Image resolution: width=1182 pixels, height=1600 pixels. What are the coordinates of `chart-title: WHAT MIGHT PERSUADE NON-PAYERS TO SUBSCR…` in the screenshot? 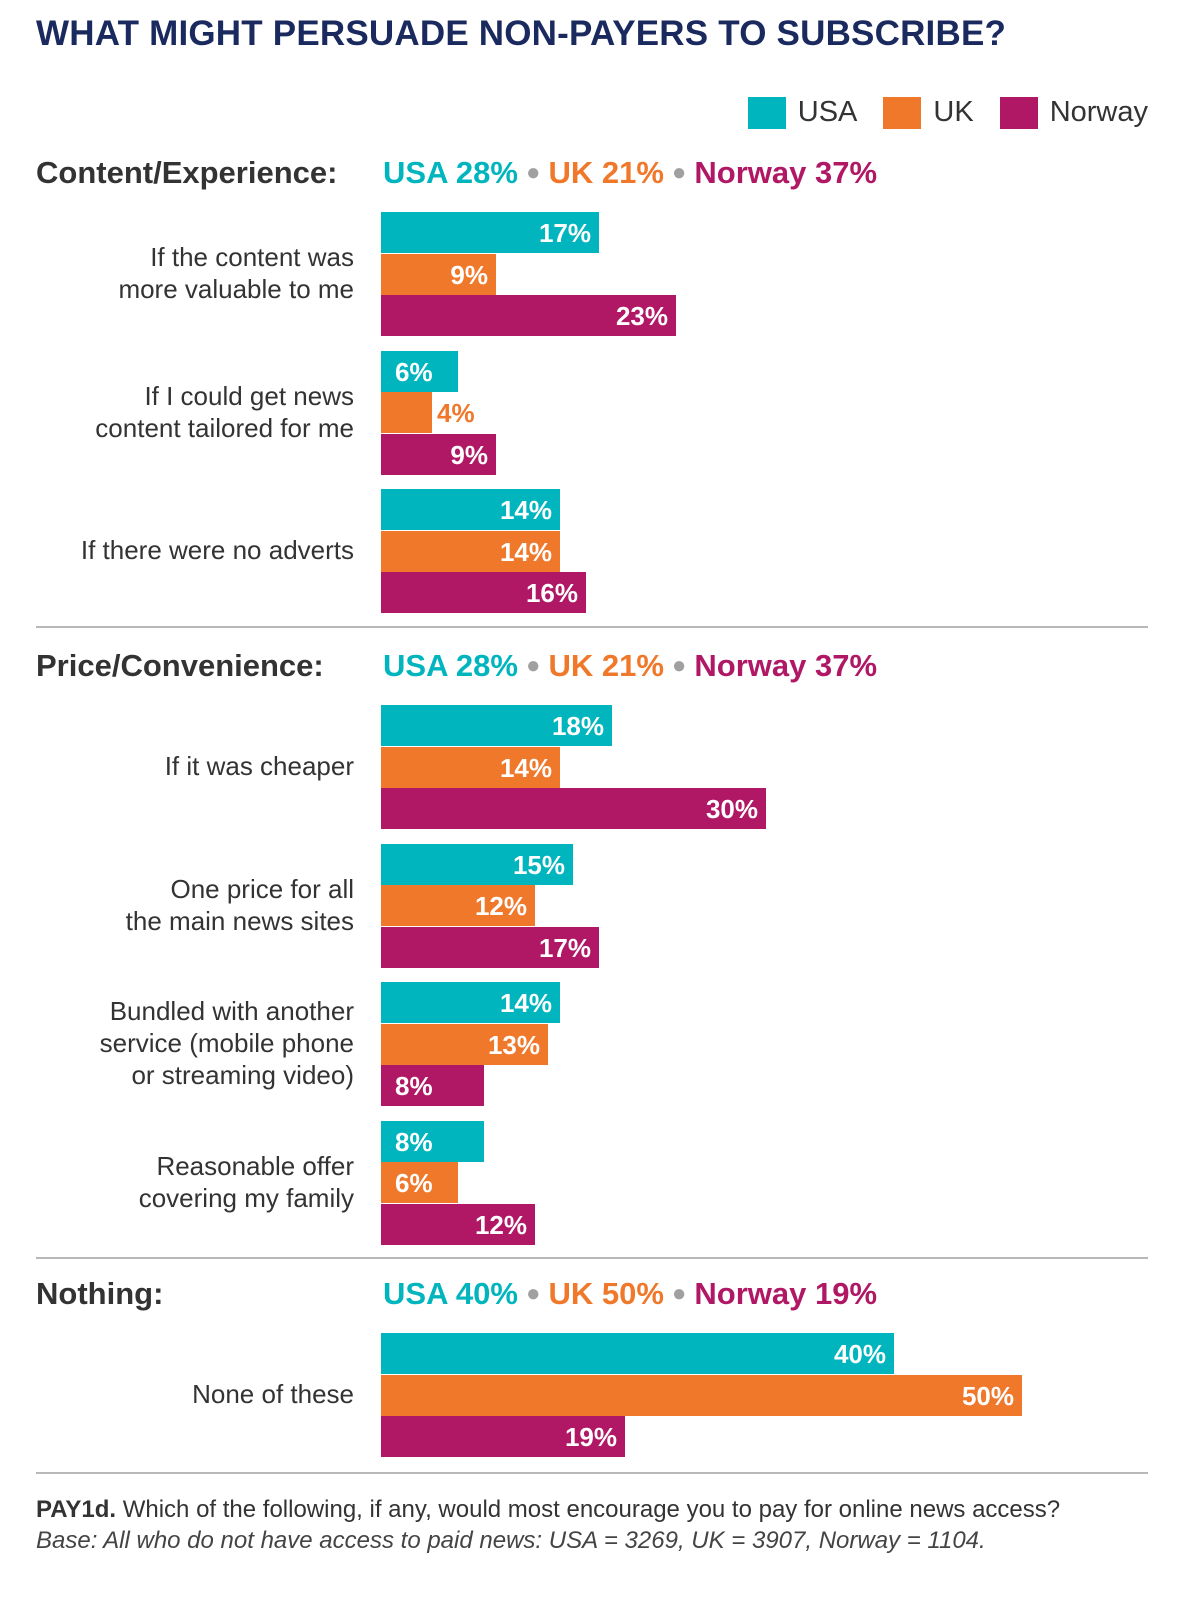 It's located at (521, 33).